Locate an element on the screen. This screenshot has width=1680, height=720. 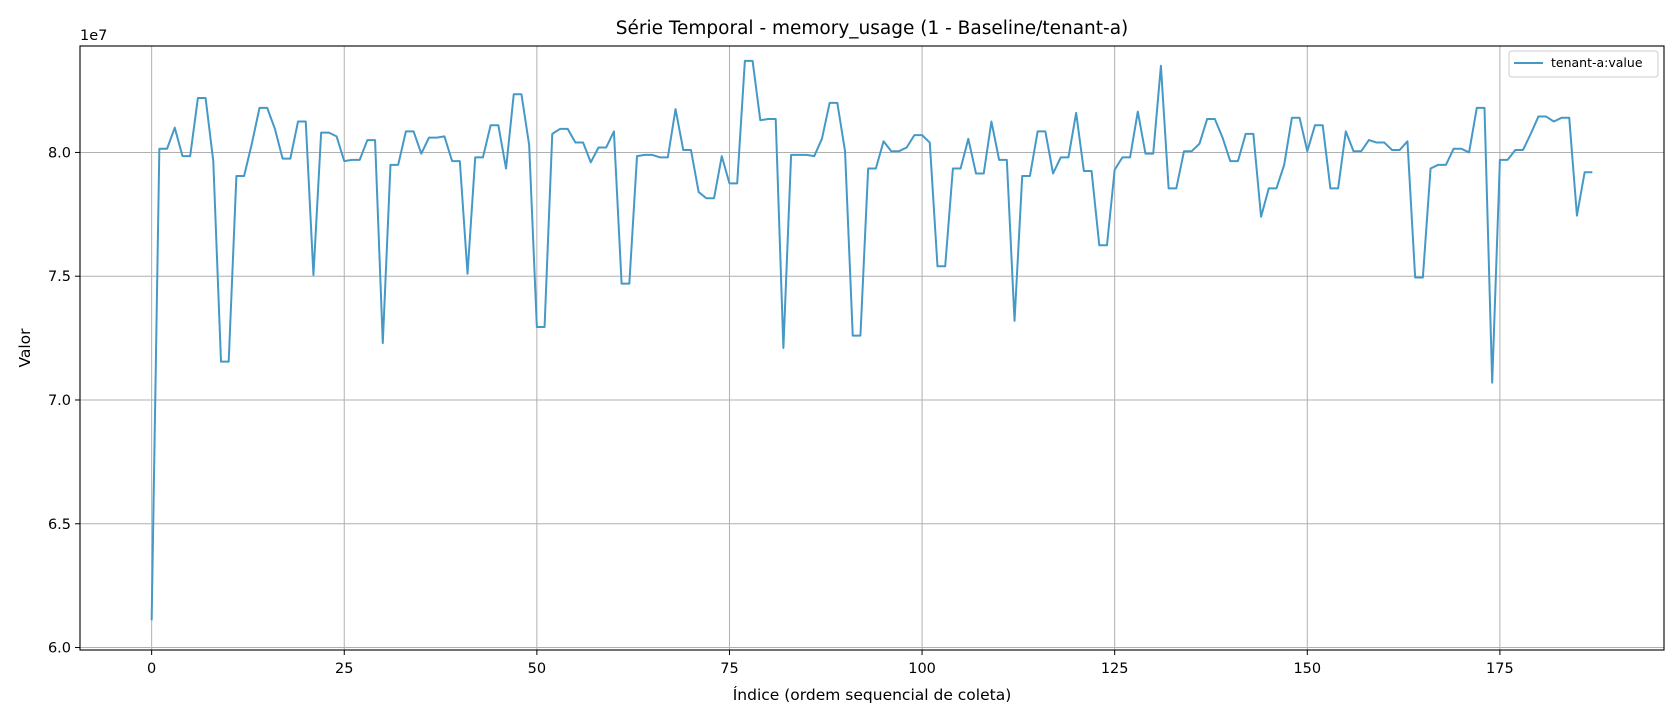
legend-box is located at coordinates (1583, 64).